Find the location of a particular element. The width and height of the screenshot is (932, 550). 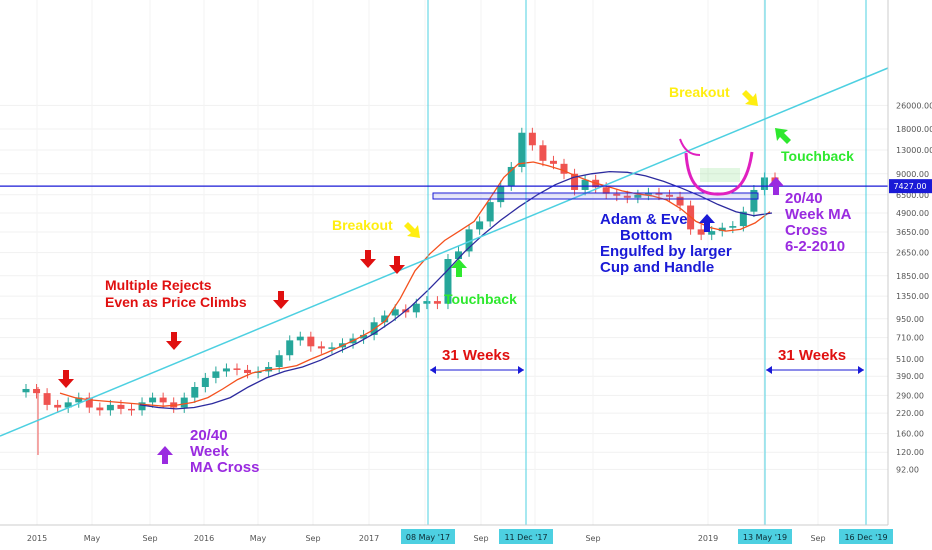

handle-zone is located at coordinates (720, 175).